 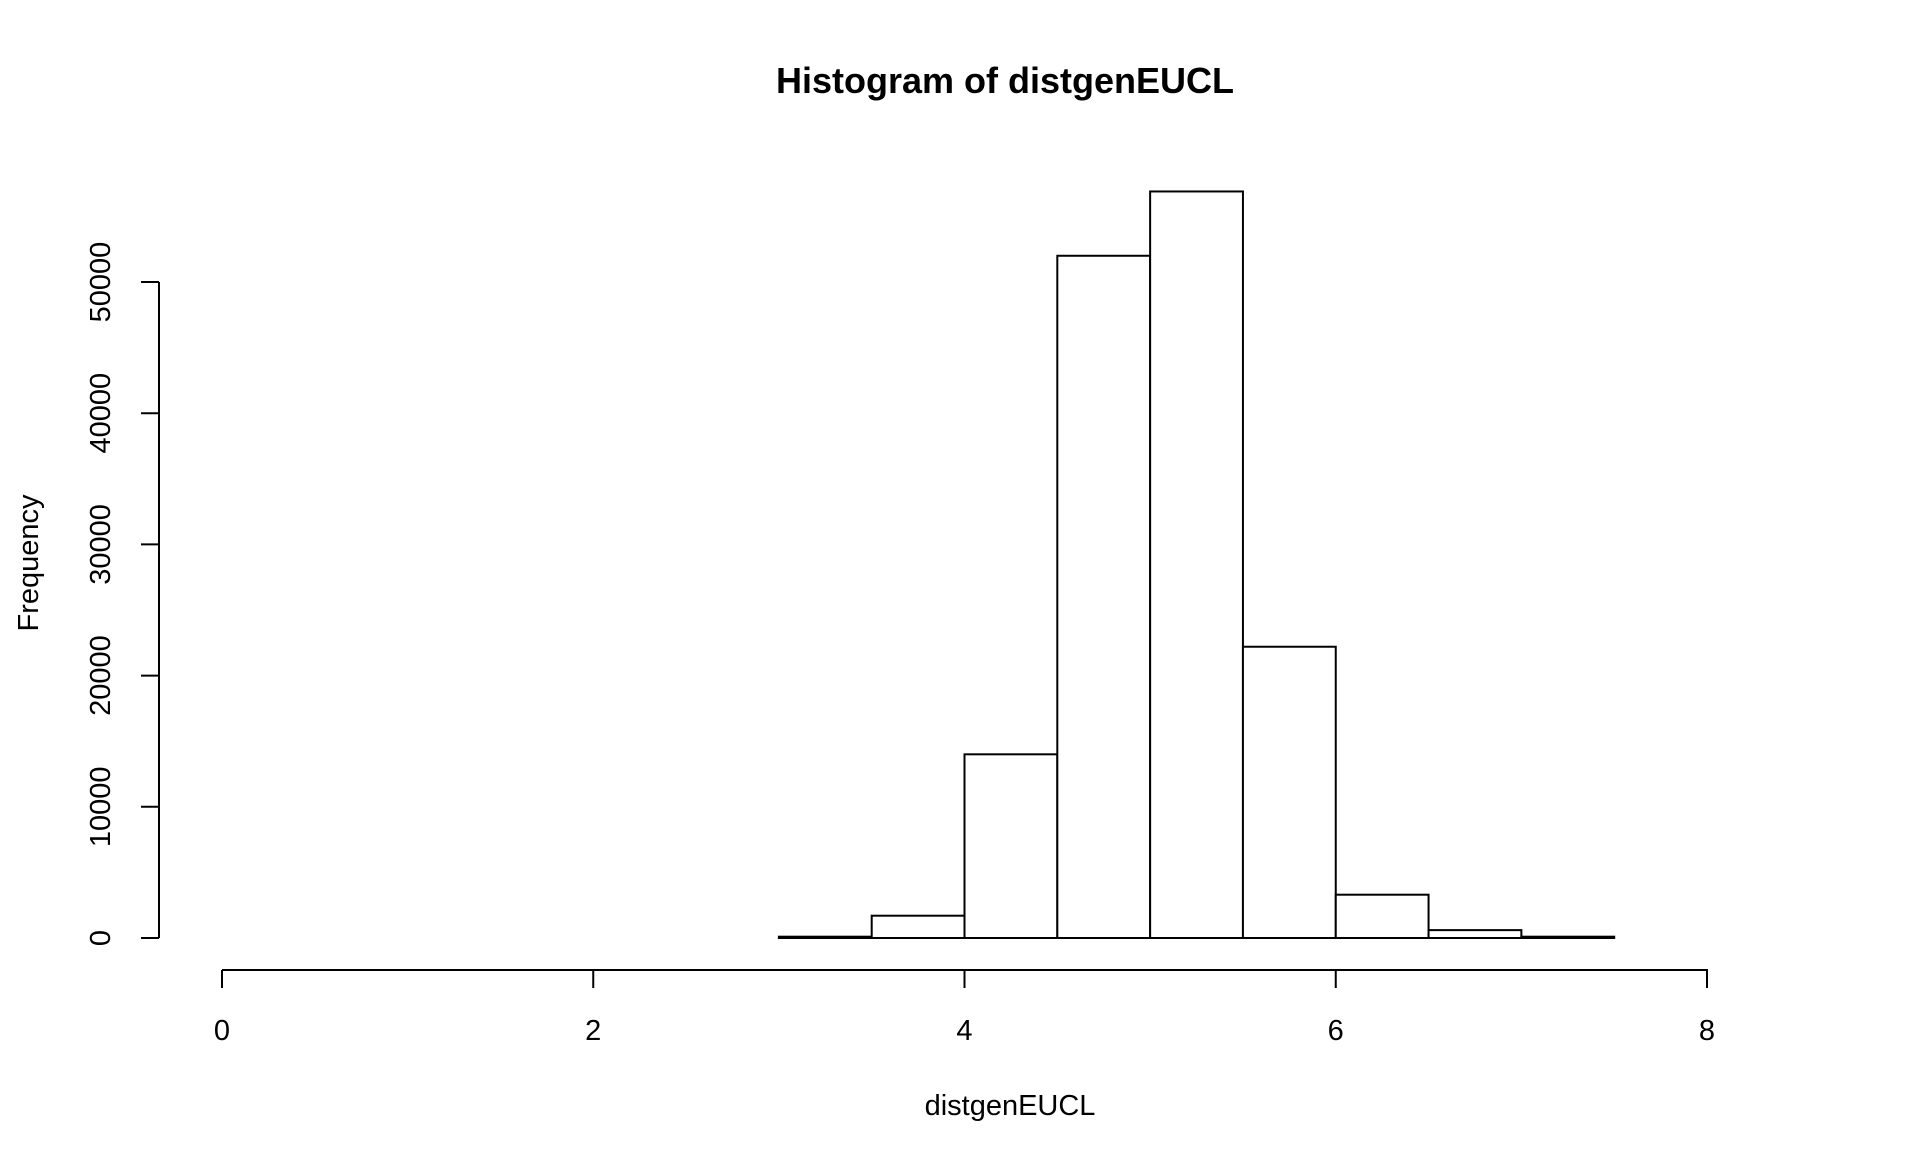 What do you see at coordinates (593, 1031) in the screenshot?
I see `x-tick-label: 2` at bounding box center [593, 1031].